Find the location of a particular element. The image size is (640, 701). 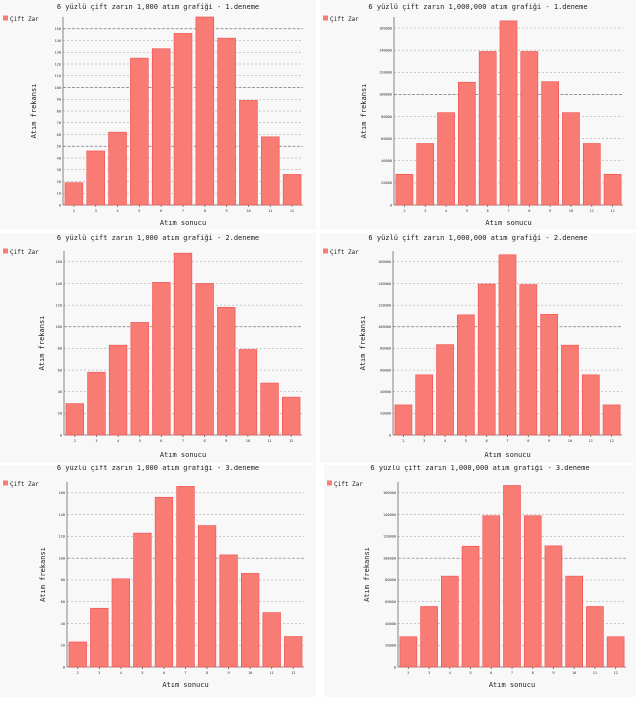

y-tick-label: 30 is located at coordinates (59, 170).